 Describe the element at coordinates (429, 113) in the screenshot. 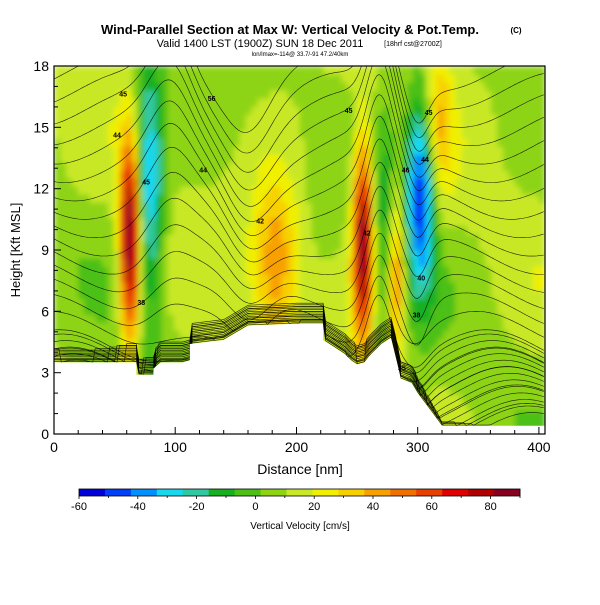

I see `contour-label: 45` at that location.